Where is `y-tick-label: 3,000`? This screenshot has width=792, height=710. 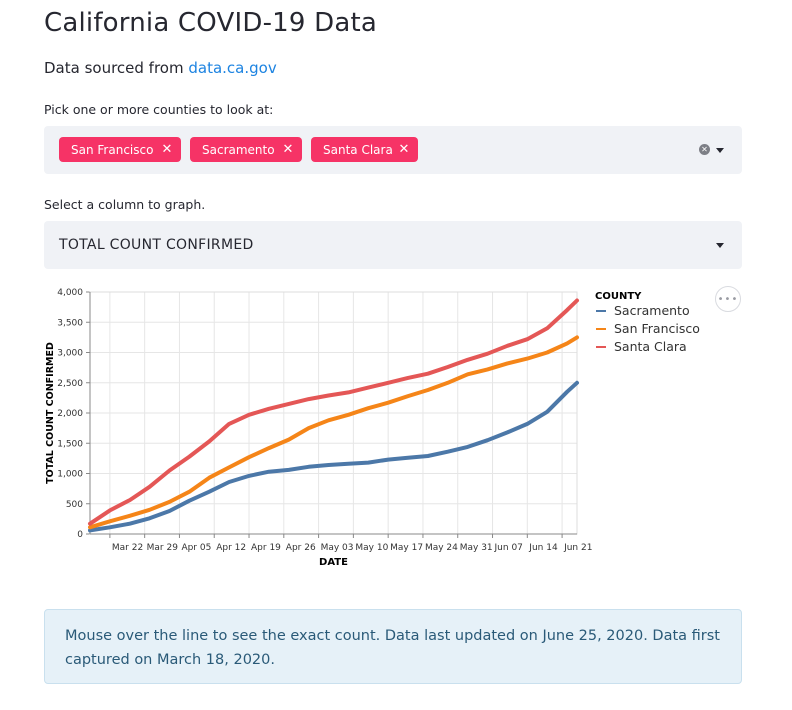
y-tick-label: 3,000 is located at coordinates (70, 354).